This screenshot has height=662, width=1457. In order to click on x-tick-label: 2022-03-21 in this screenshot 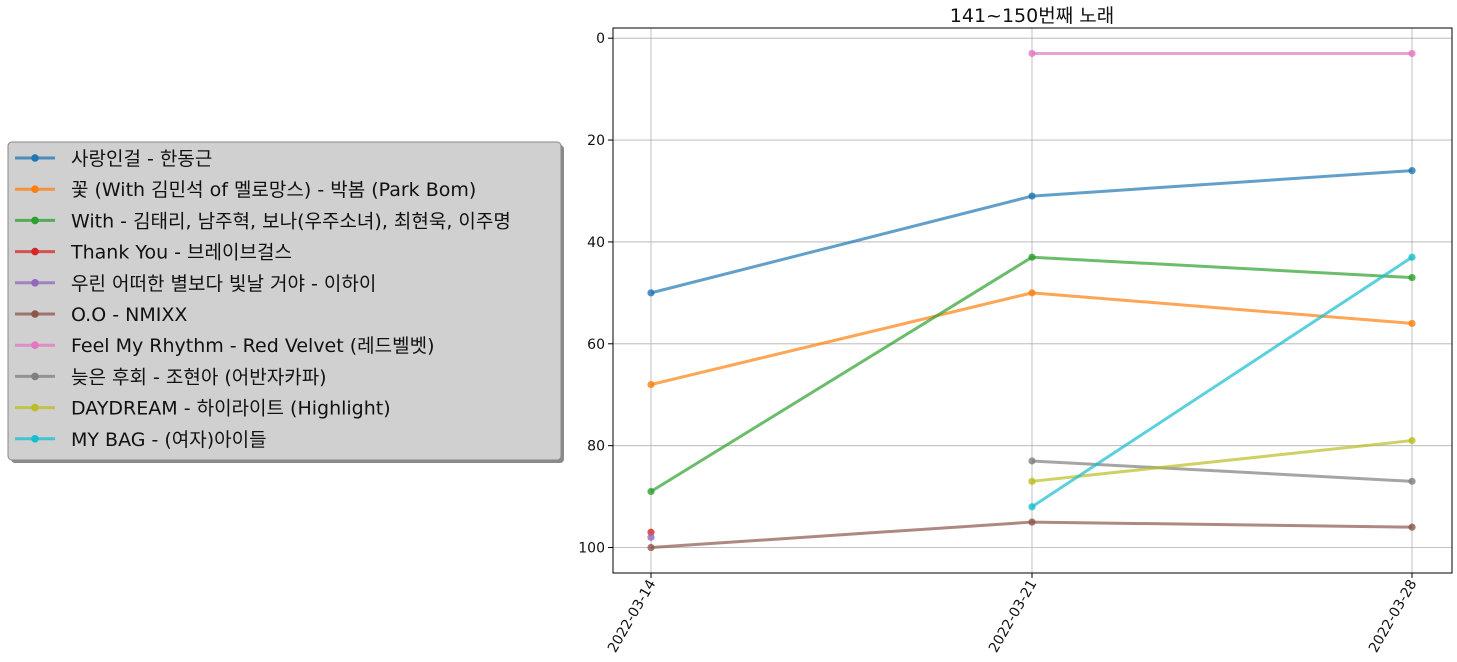, I will do `click(1013, 616)`.